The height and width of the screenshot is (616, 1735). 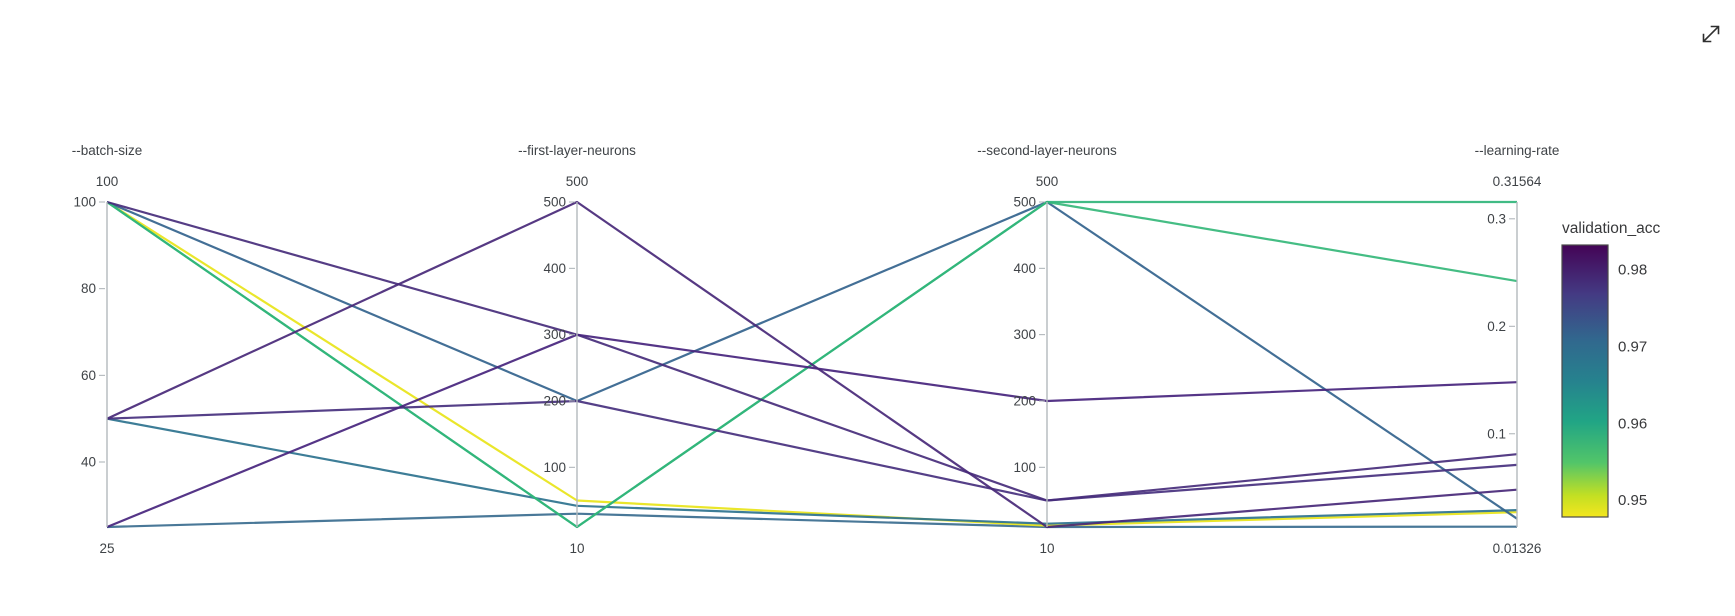 I want to click on expand-diagonal-icon, so click(x=1711, y=34).